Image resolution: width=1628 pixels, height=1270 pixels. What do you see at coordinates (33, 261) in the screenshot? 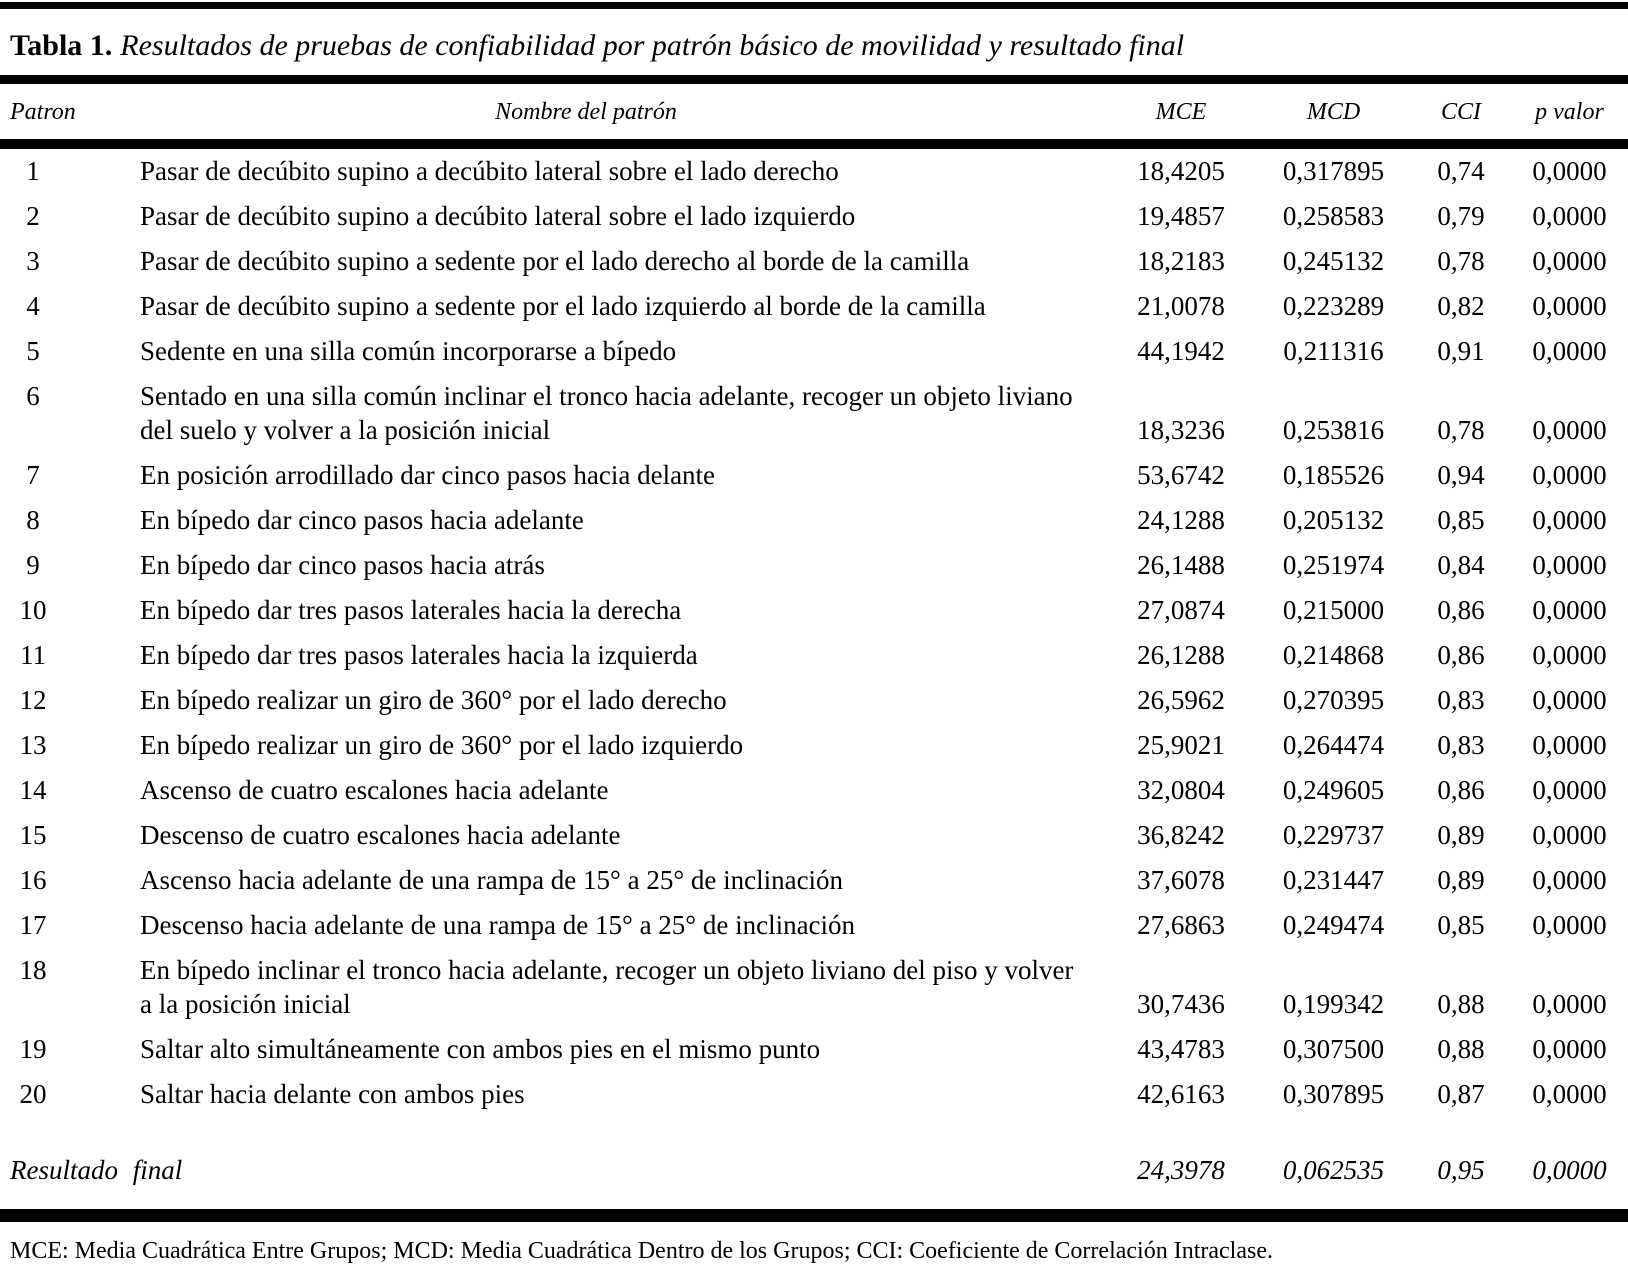
I see `row-pattern-number: 3` at bounding box center [33, 261].